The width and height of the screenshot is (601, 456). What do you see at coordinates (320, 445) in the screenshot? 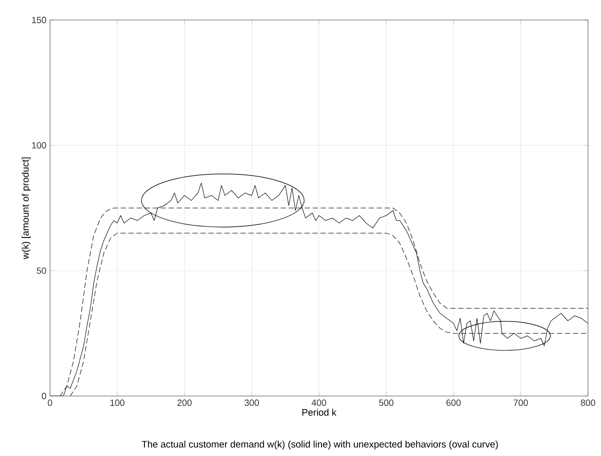
I see `text: The actual customer demand w(k) (solid line) with unexpected behaviors (oval curve)` at bounding box center [320, 445].